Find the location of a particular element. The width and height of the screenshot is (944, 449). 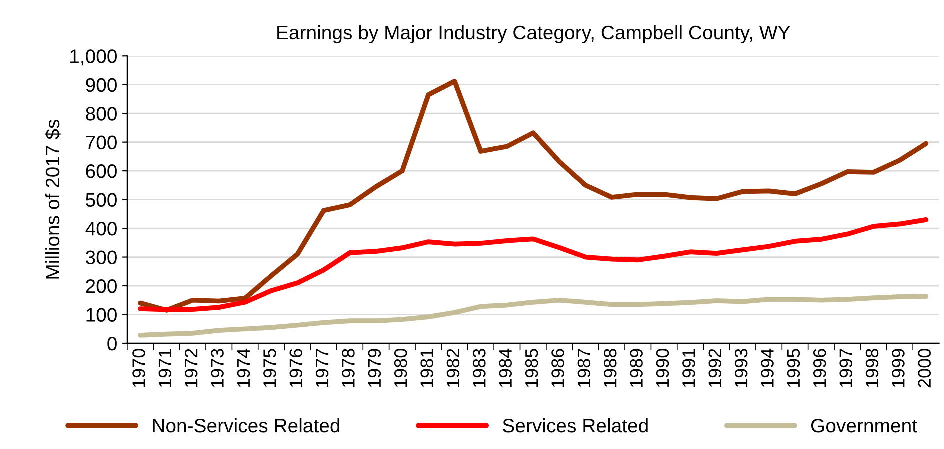

x-tick-label: 1972 is located at coordinates (191, 368).